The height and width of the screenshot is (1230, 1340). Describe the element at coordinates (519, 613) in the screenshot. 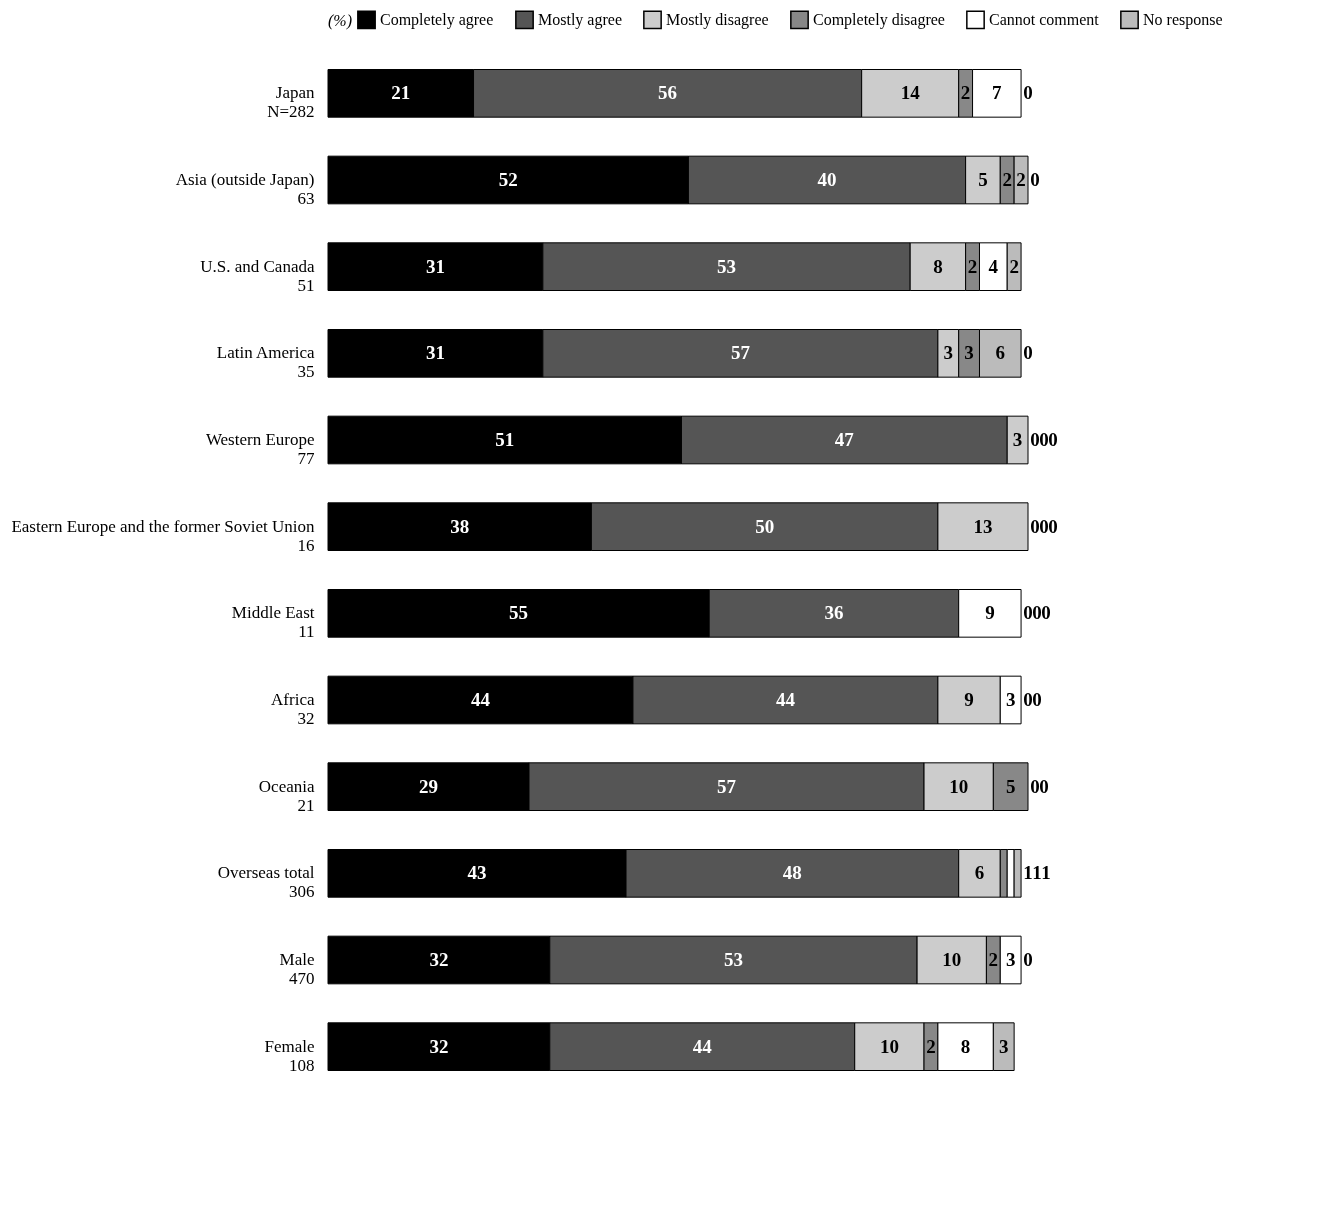

I see `data-label: 55` at that location.